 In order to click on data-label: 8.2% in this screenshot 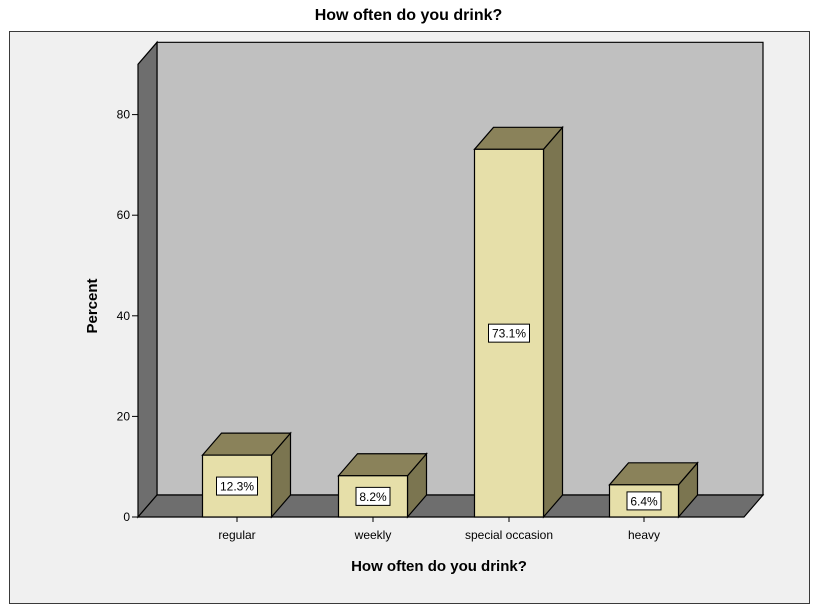, I will do `click(373, 497)`.